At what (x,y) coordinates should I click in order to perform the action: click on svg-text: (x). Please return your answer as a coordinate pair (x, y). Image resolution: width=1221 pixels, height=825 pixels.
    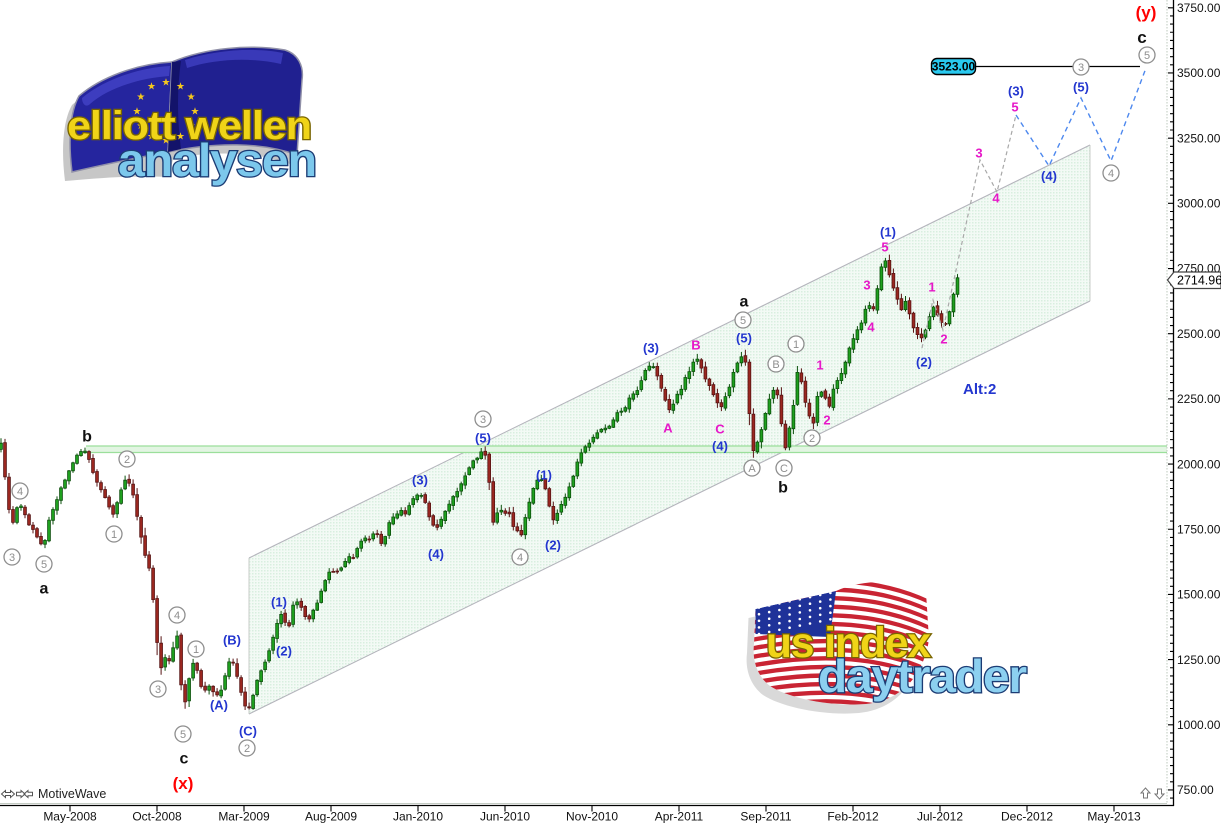
    Looking at the image, I should click on (183, 783).